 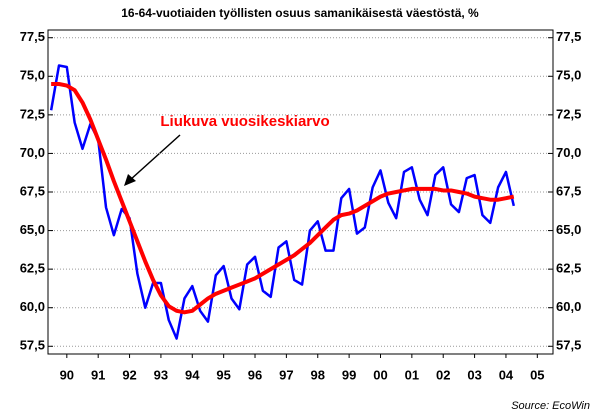 I want to click on y-tick-label: 72,5, so click(x=32, y=113).